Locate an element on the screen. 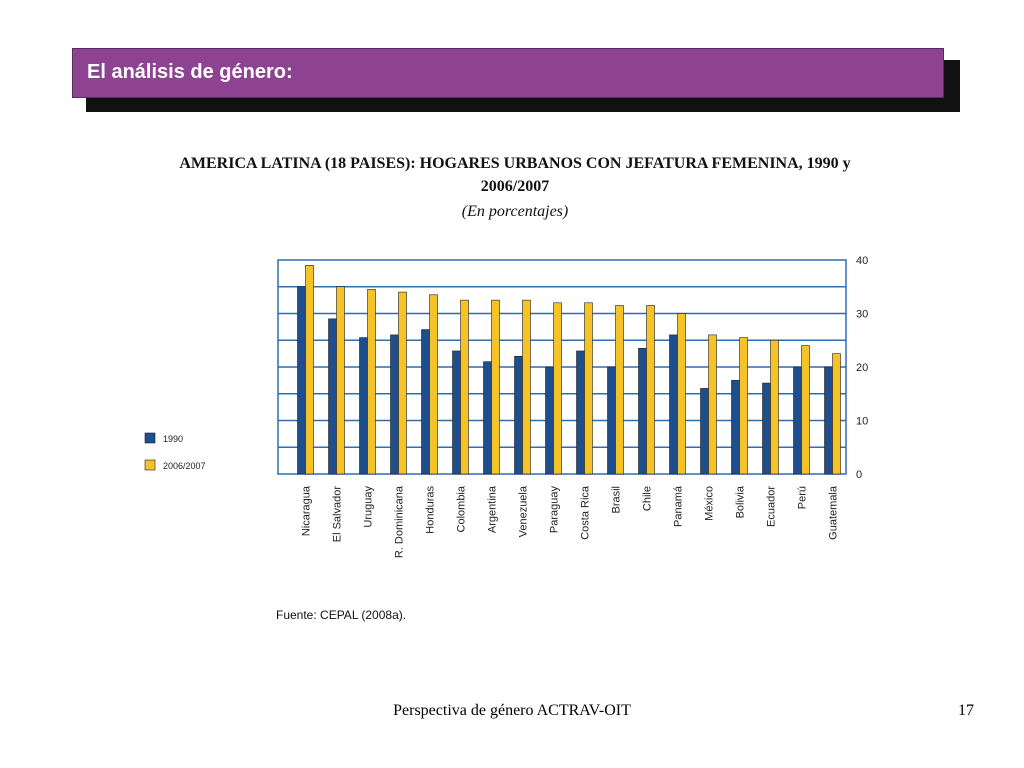  x-tick-label: El Salvador is located at coordinates (338, 514).